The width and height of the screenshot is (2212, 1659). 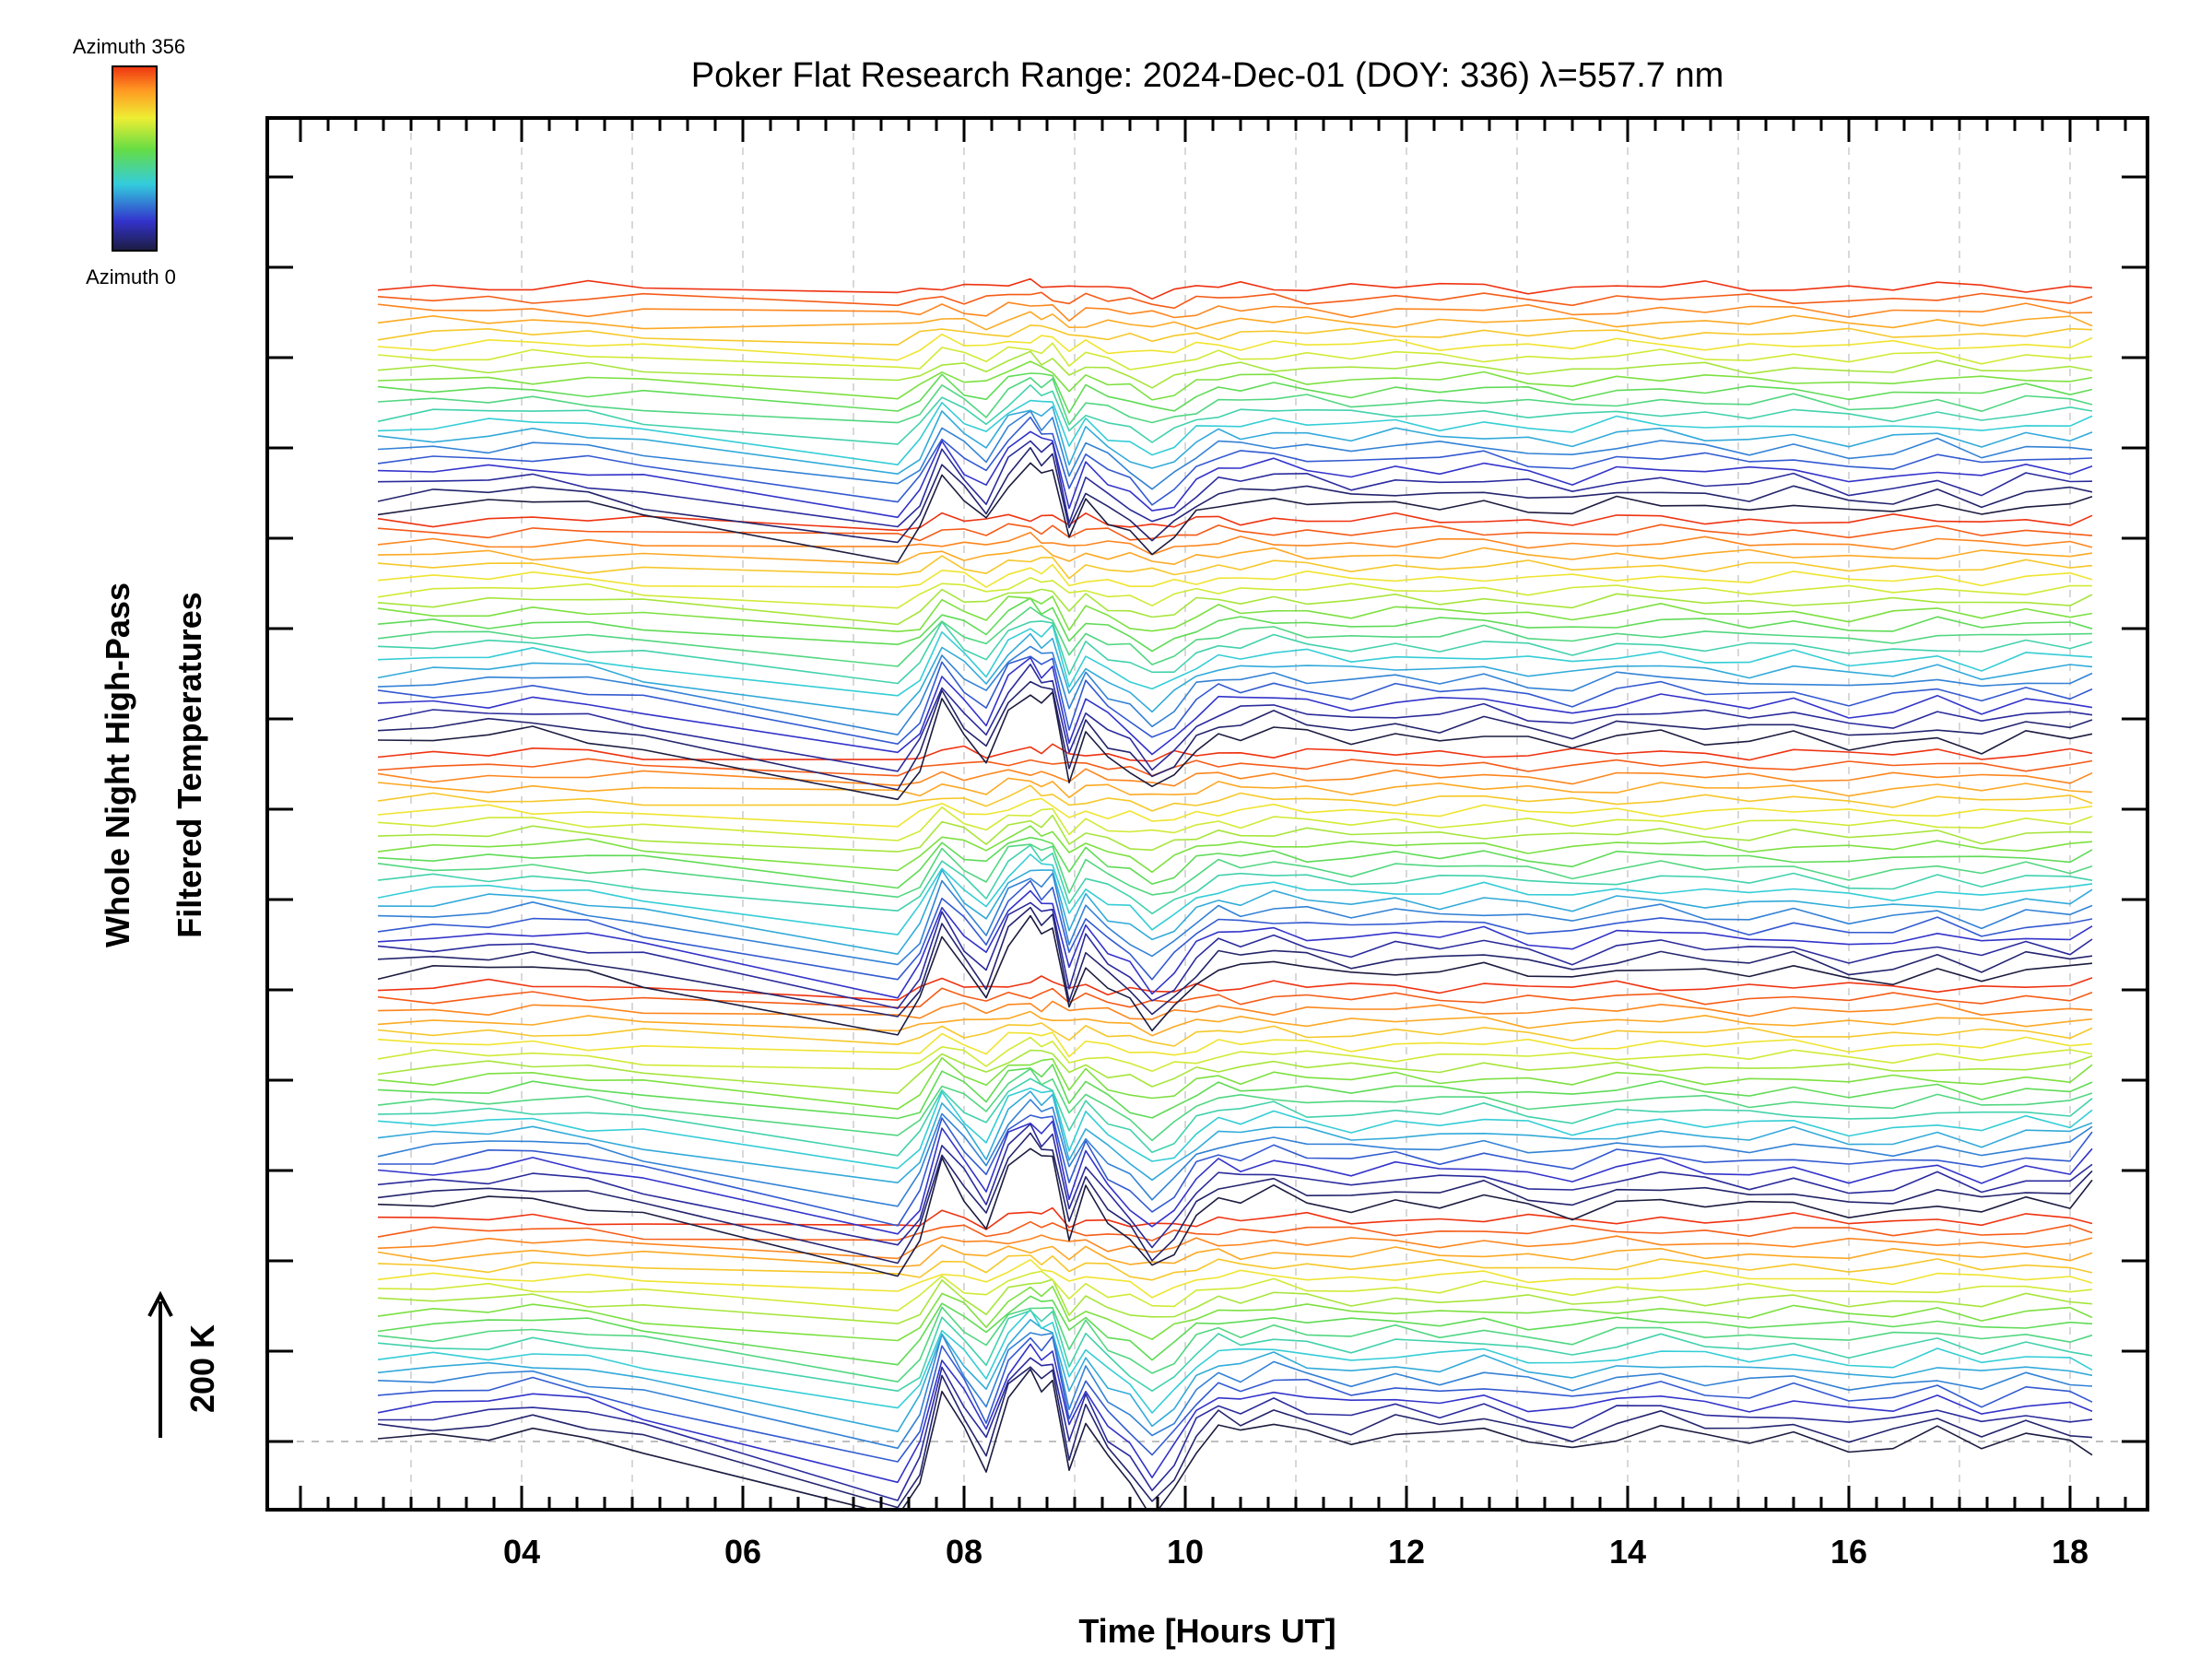 I want to click on x-axis-title: Time [Hours UT], so click(x=1206, y=1631).